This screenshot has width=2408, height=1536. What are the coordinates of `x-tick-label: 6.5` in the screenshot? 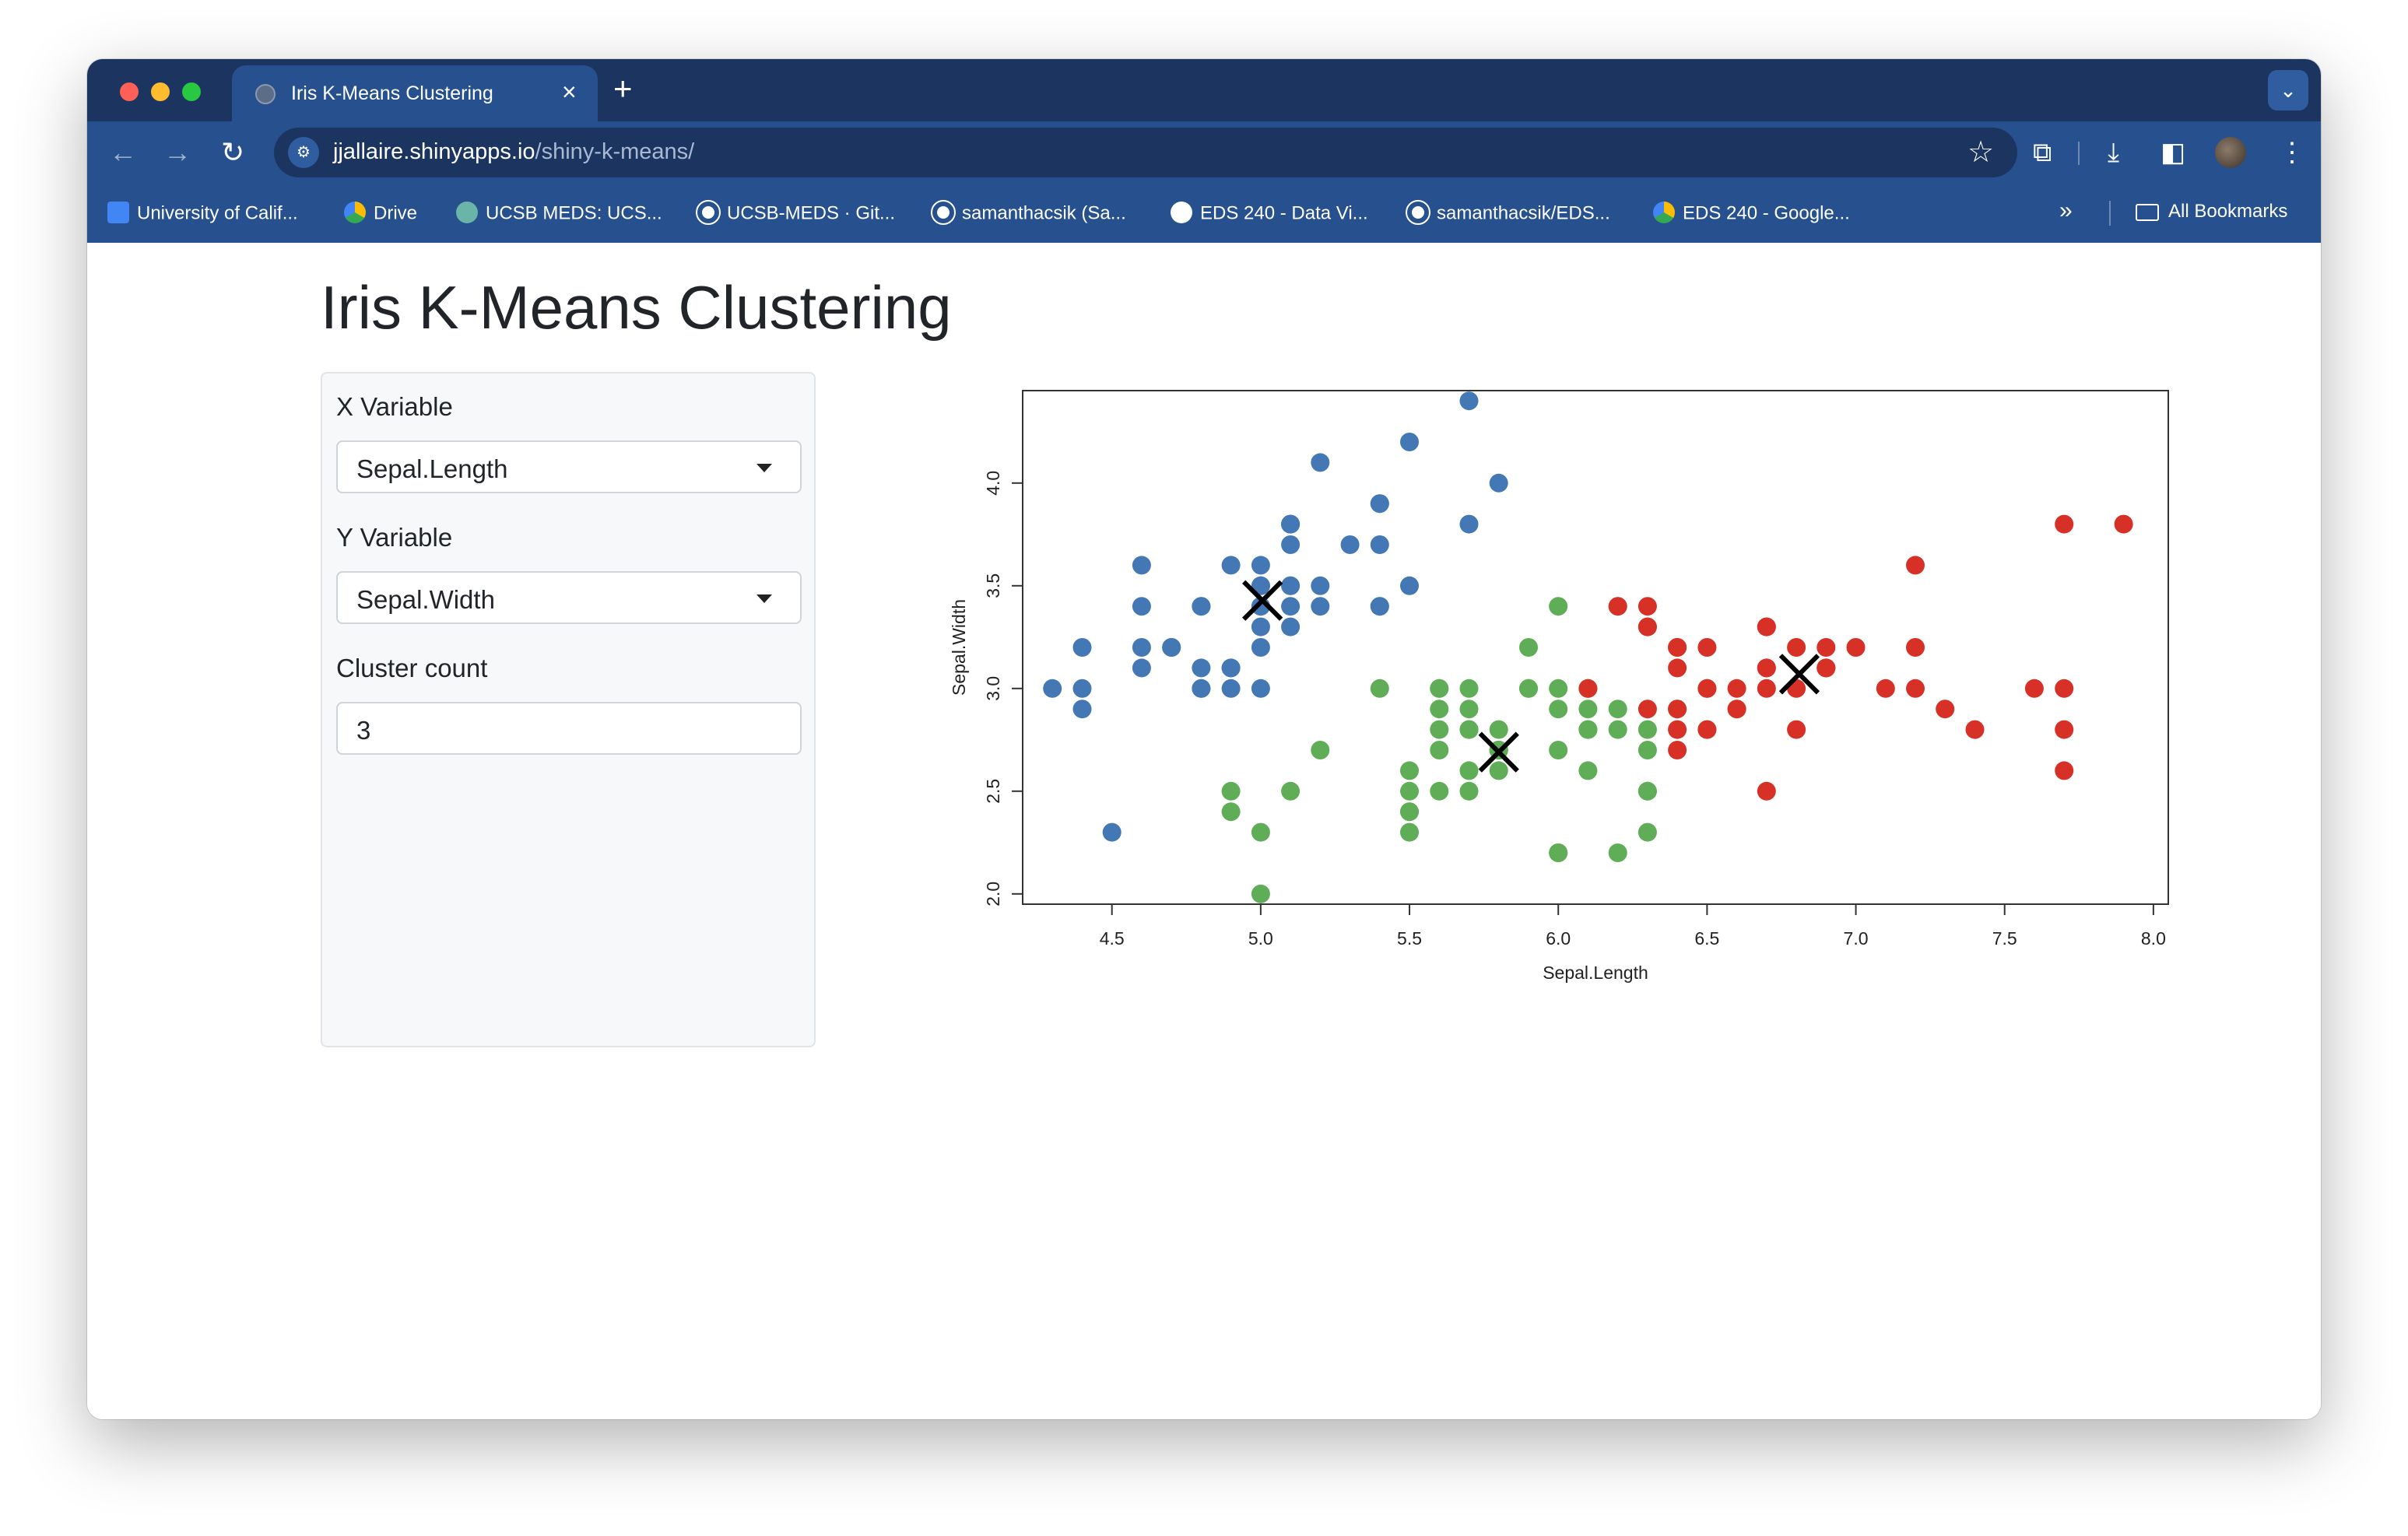 It's located at (1706, 938).